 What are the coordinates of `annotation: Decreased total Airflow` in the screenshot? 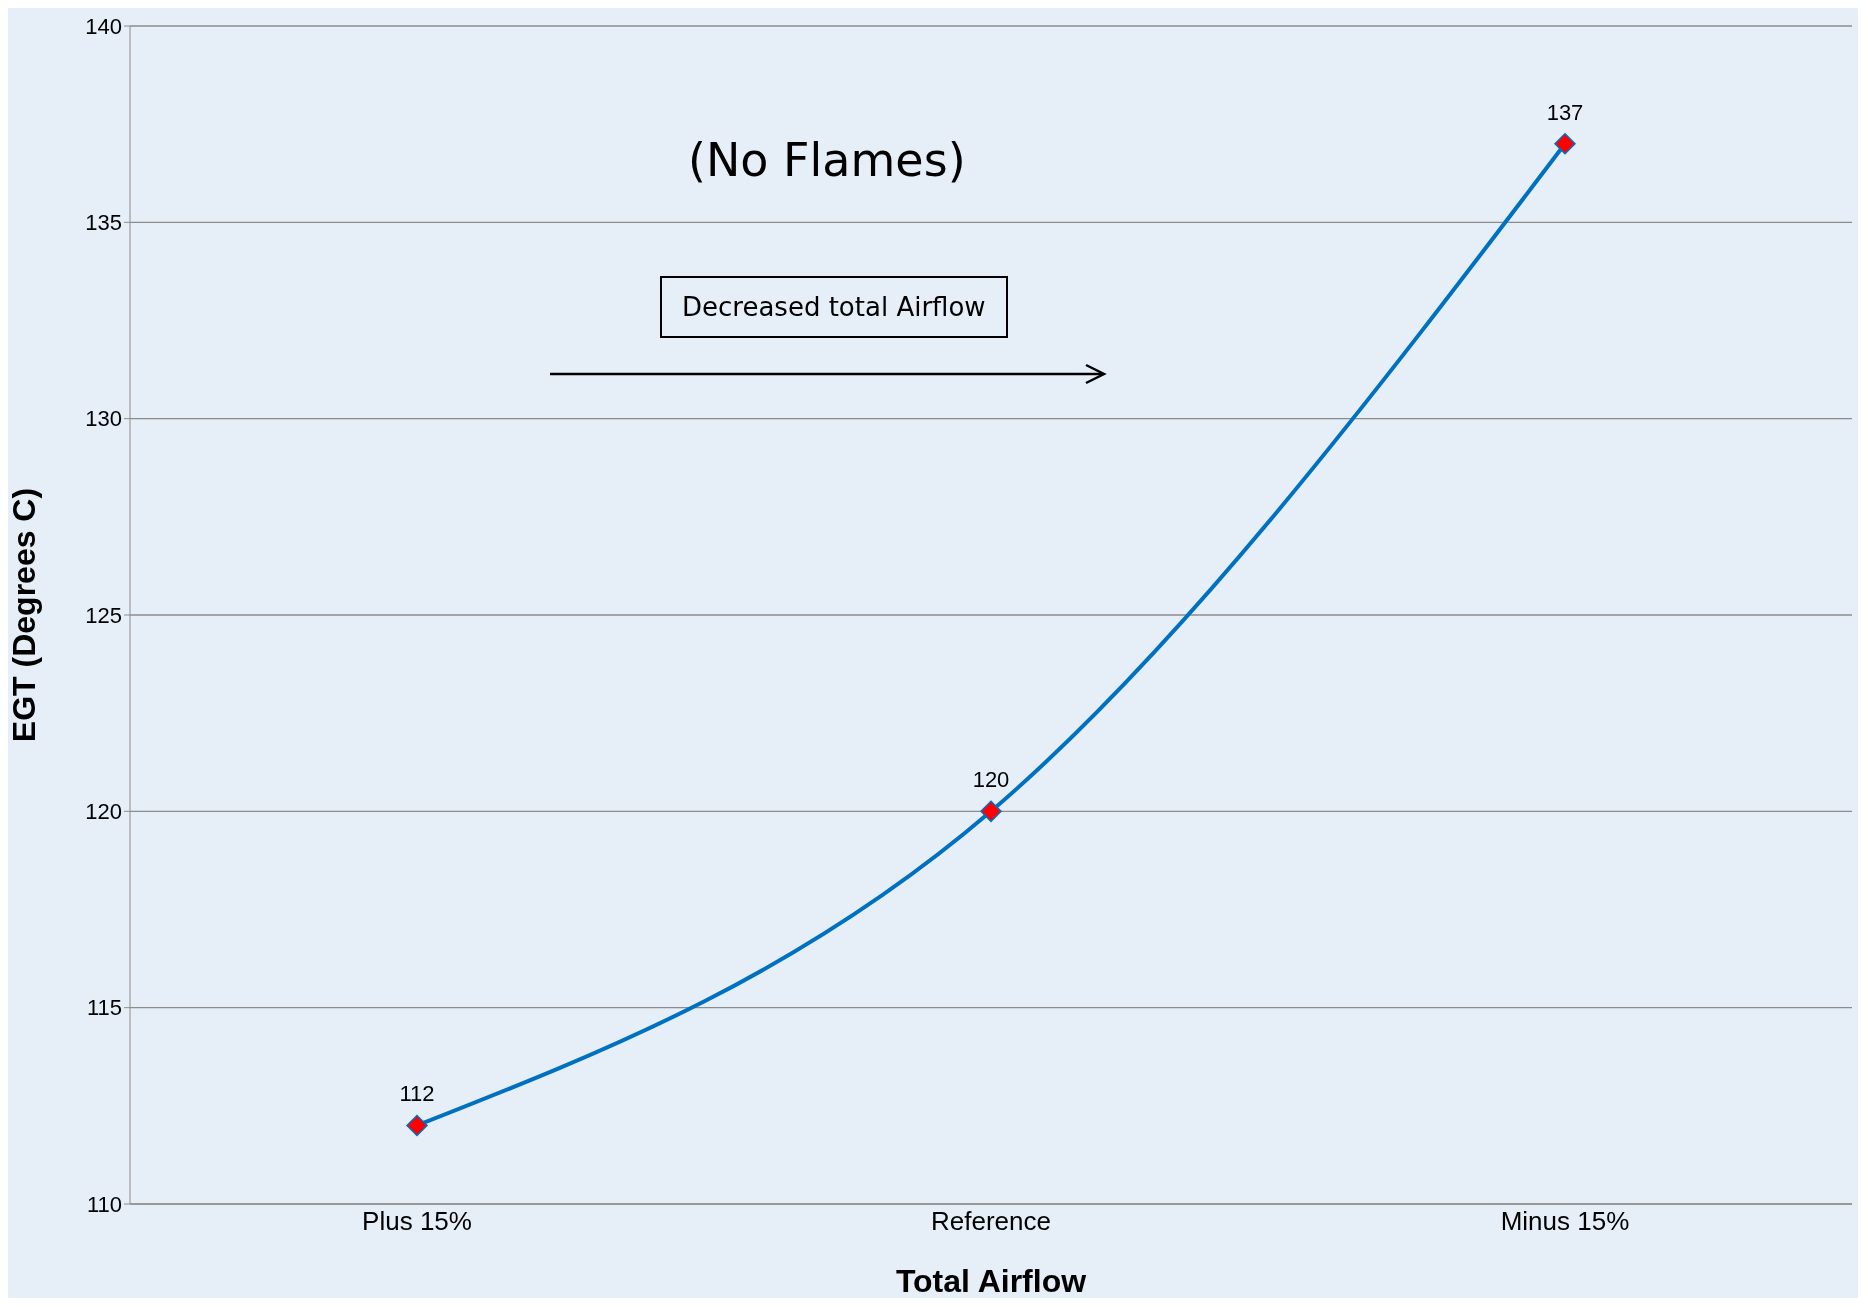 It's located at (834, 307).